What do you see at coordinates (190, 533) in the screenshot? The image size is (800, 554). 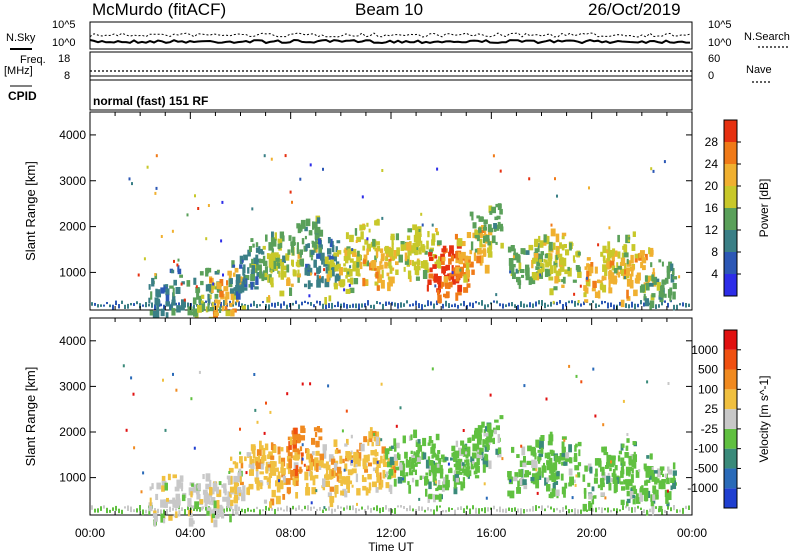 I see `x-tick-label: 04:00` at bounding box center [190, 533].